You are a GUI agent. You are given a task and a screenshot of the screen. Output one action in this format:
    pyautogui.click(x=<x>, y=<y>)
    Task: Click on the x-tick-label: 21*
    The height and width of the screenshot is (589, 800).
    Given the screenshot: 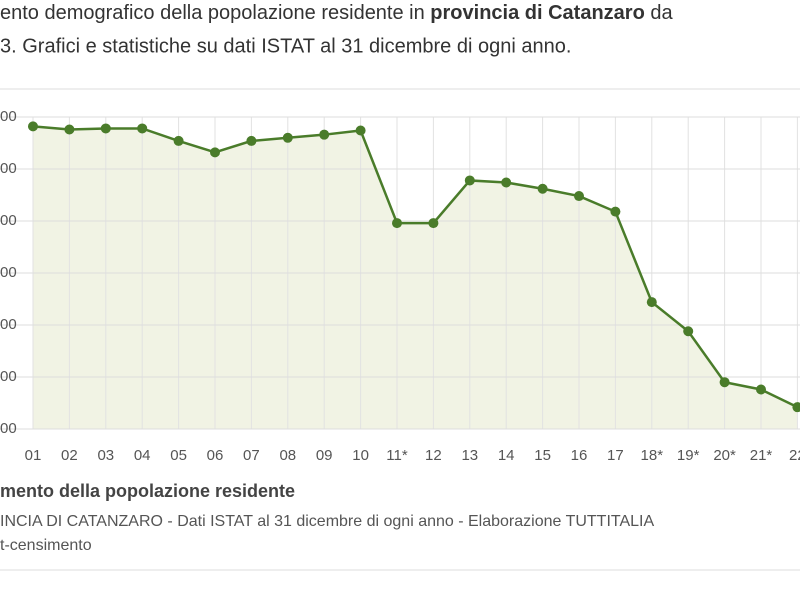 What is the action you would take?
    pyautogui.click(x=761, y=455)
    